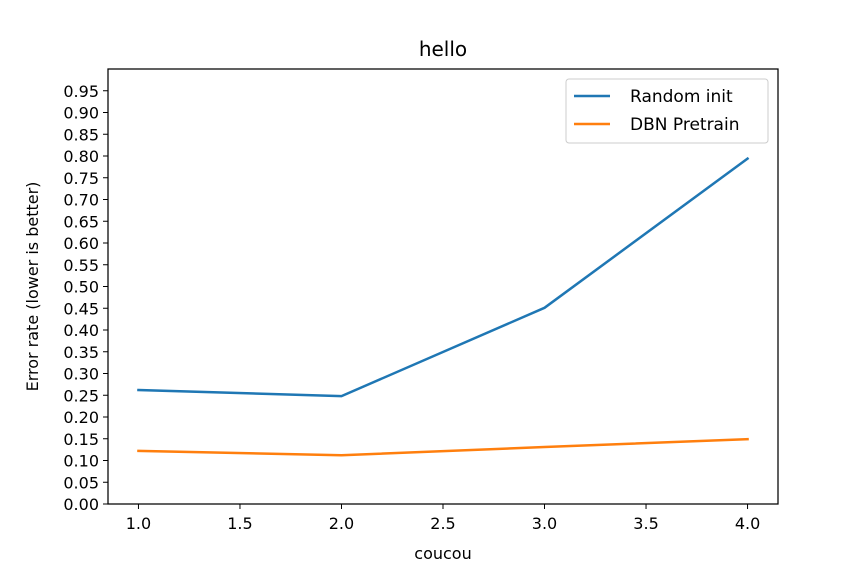 The height and width of the screenshot is (576, 864). What do you see at coordinates (442, 553) in the screenshot?
I see `x-axis-label: coucou` at bounding box center [442, 553].